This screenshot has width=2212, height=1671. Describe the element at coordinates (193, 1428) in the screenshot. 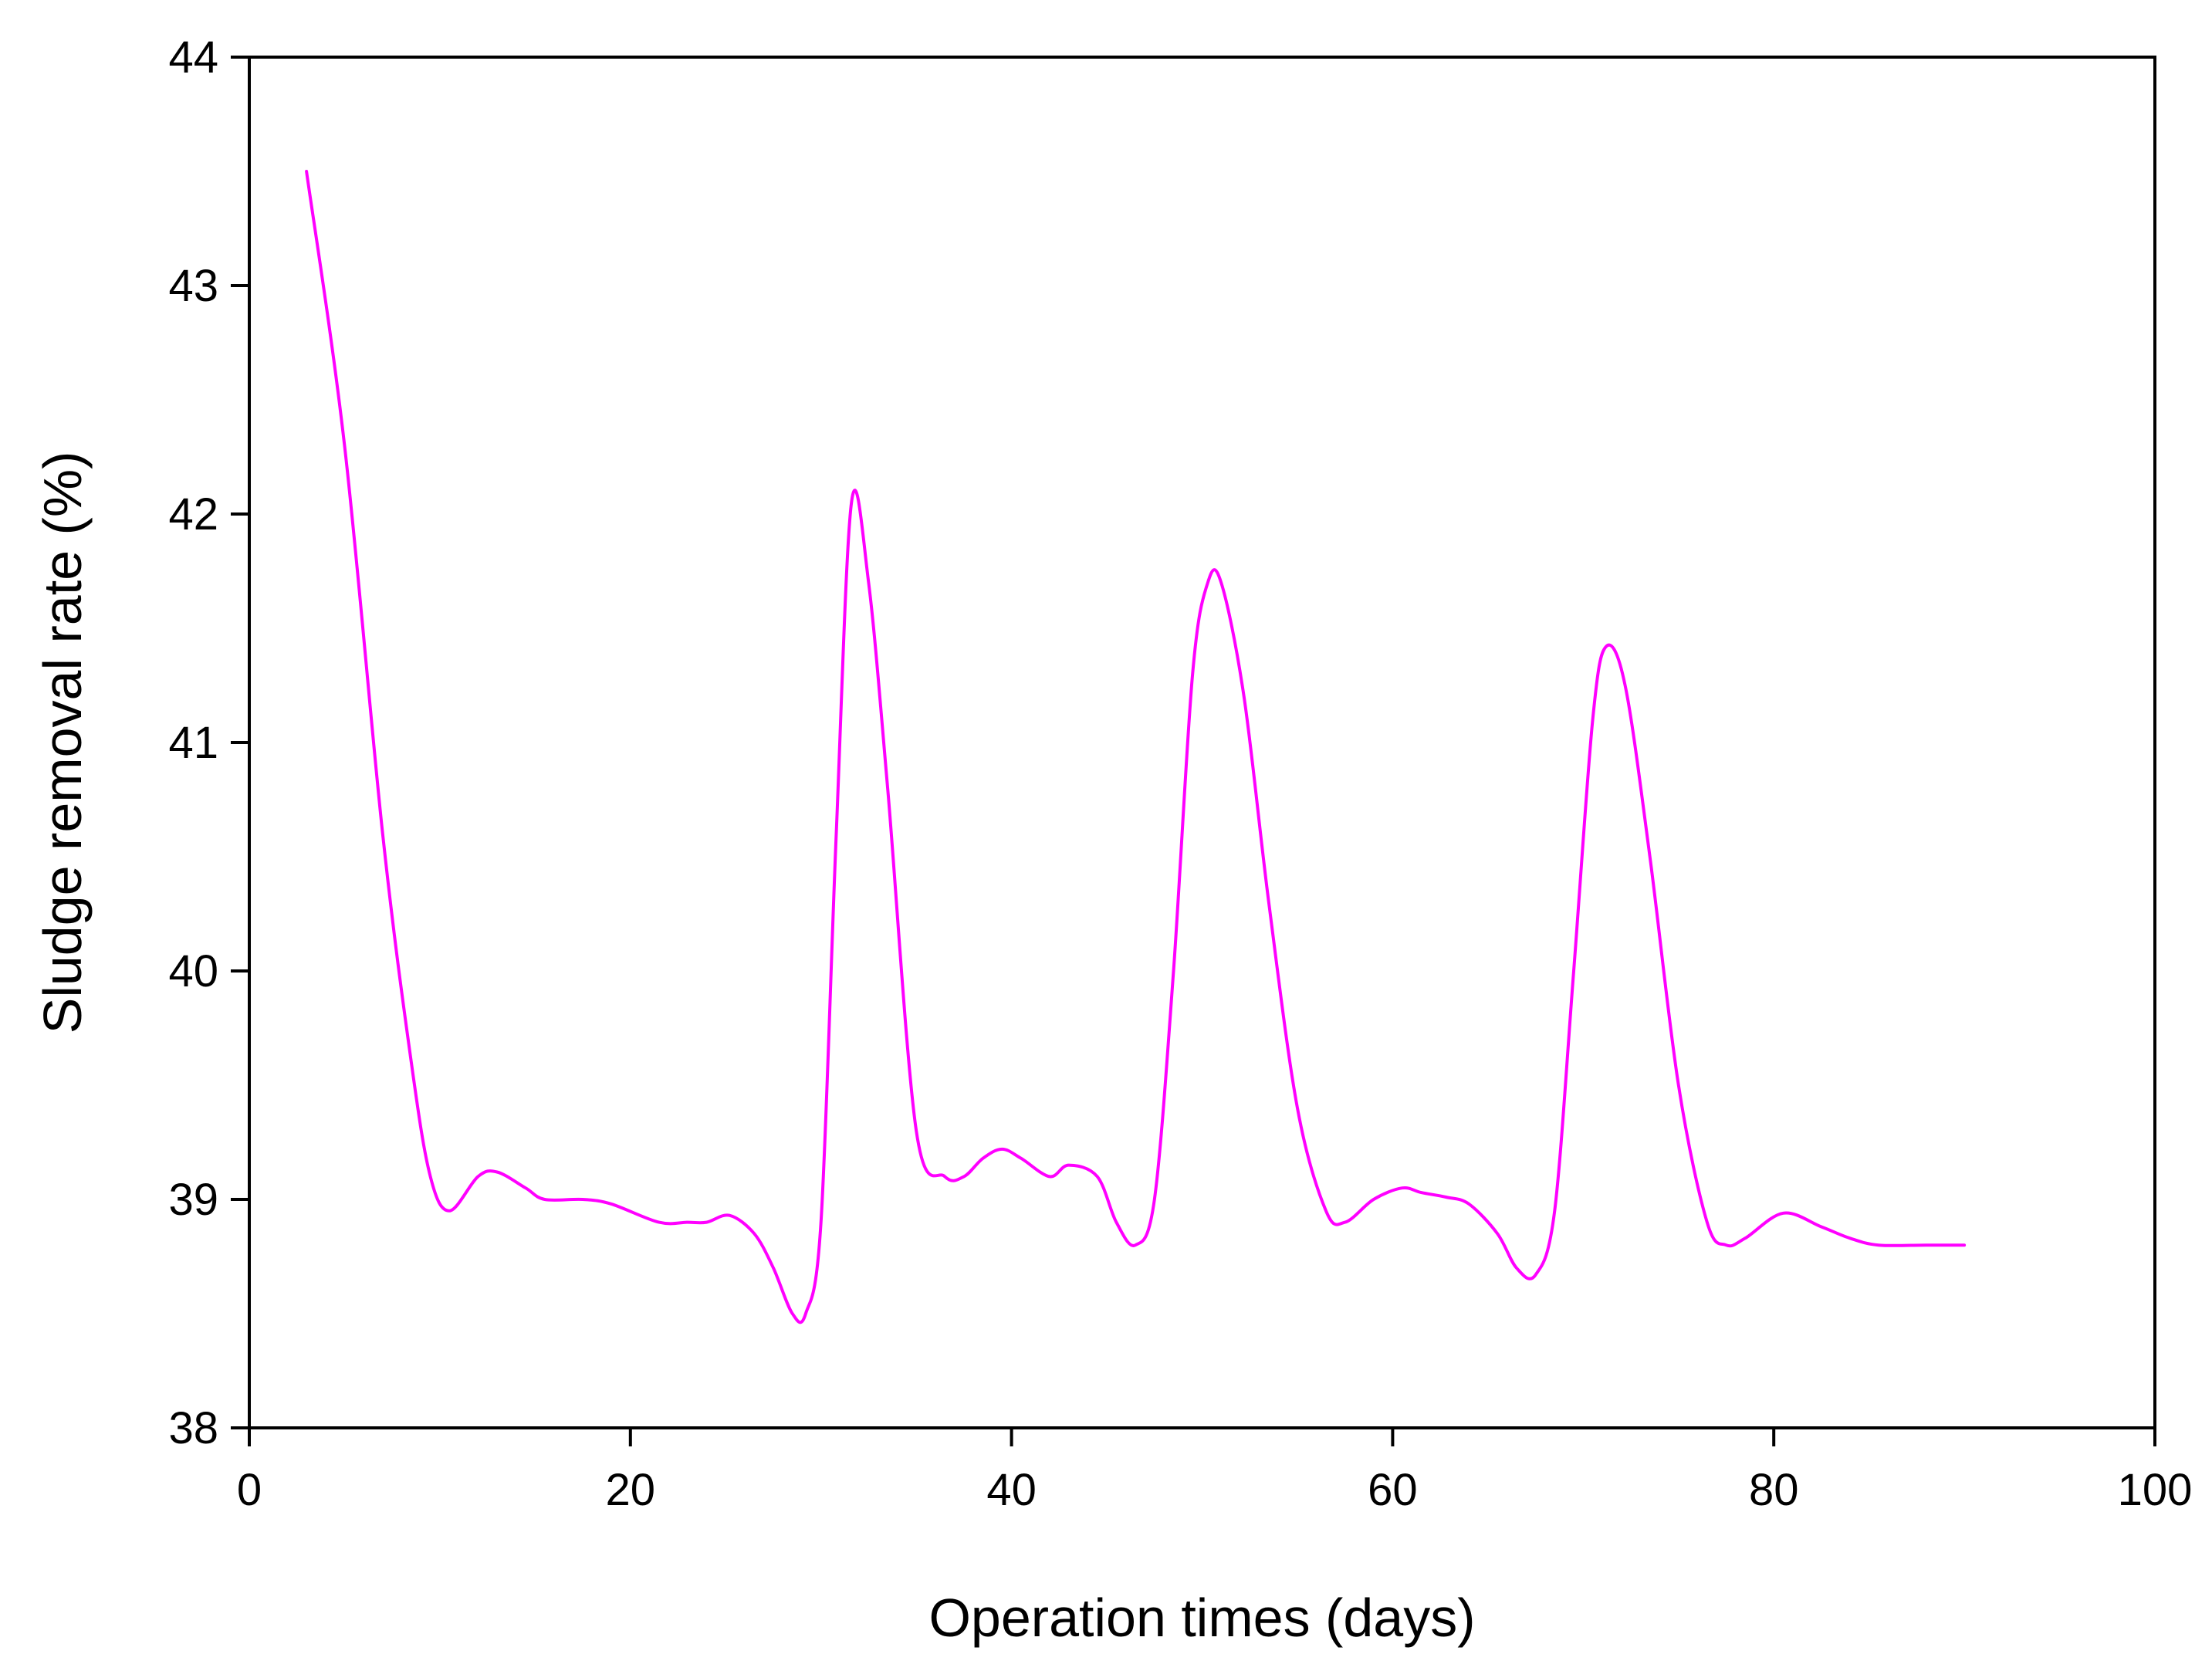

I see `y-tick-label: 38` at that location.